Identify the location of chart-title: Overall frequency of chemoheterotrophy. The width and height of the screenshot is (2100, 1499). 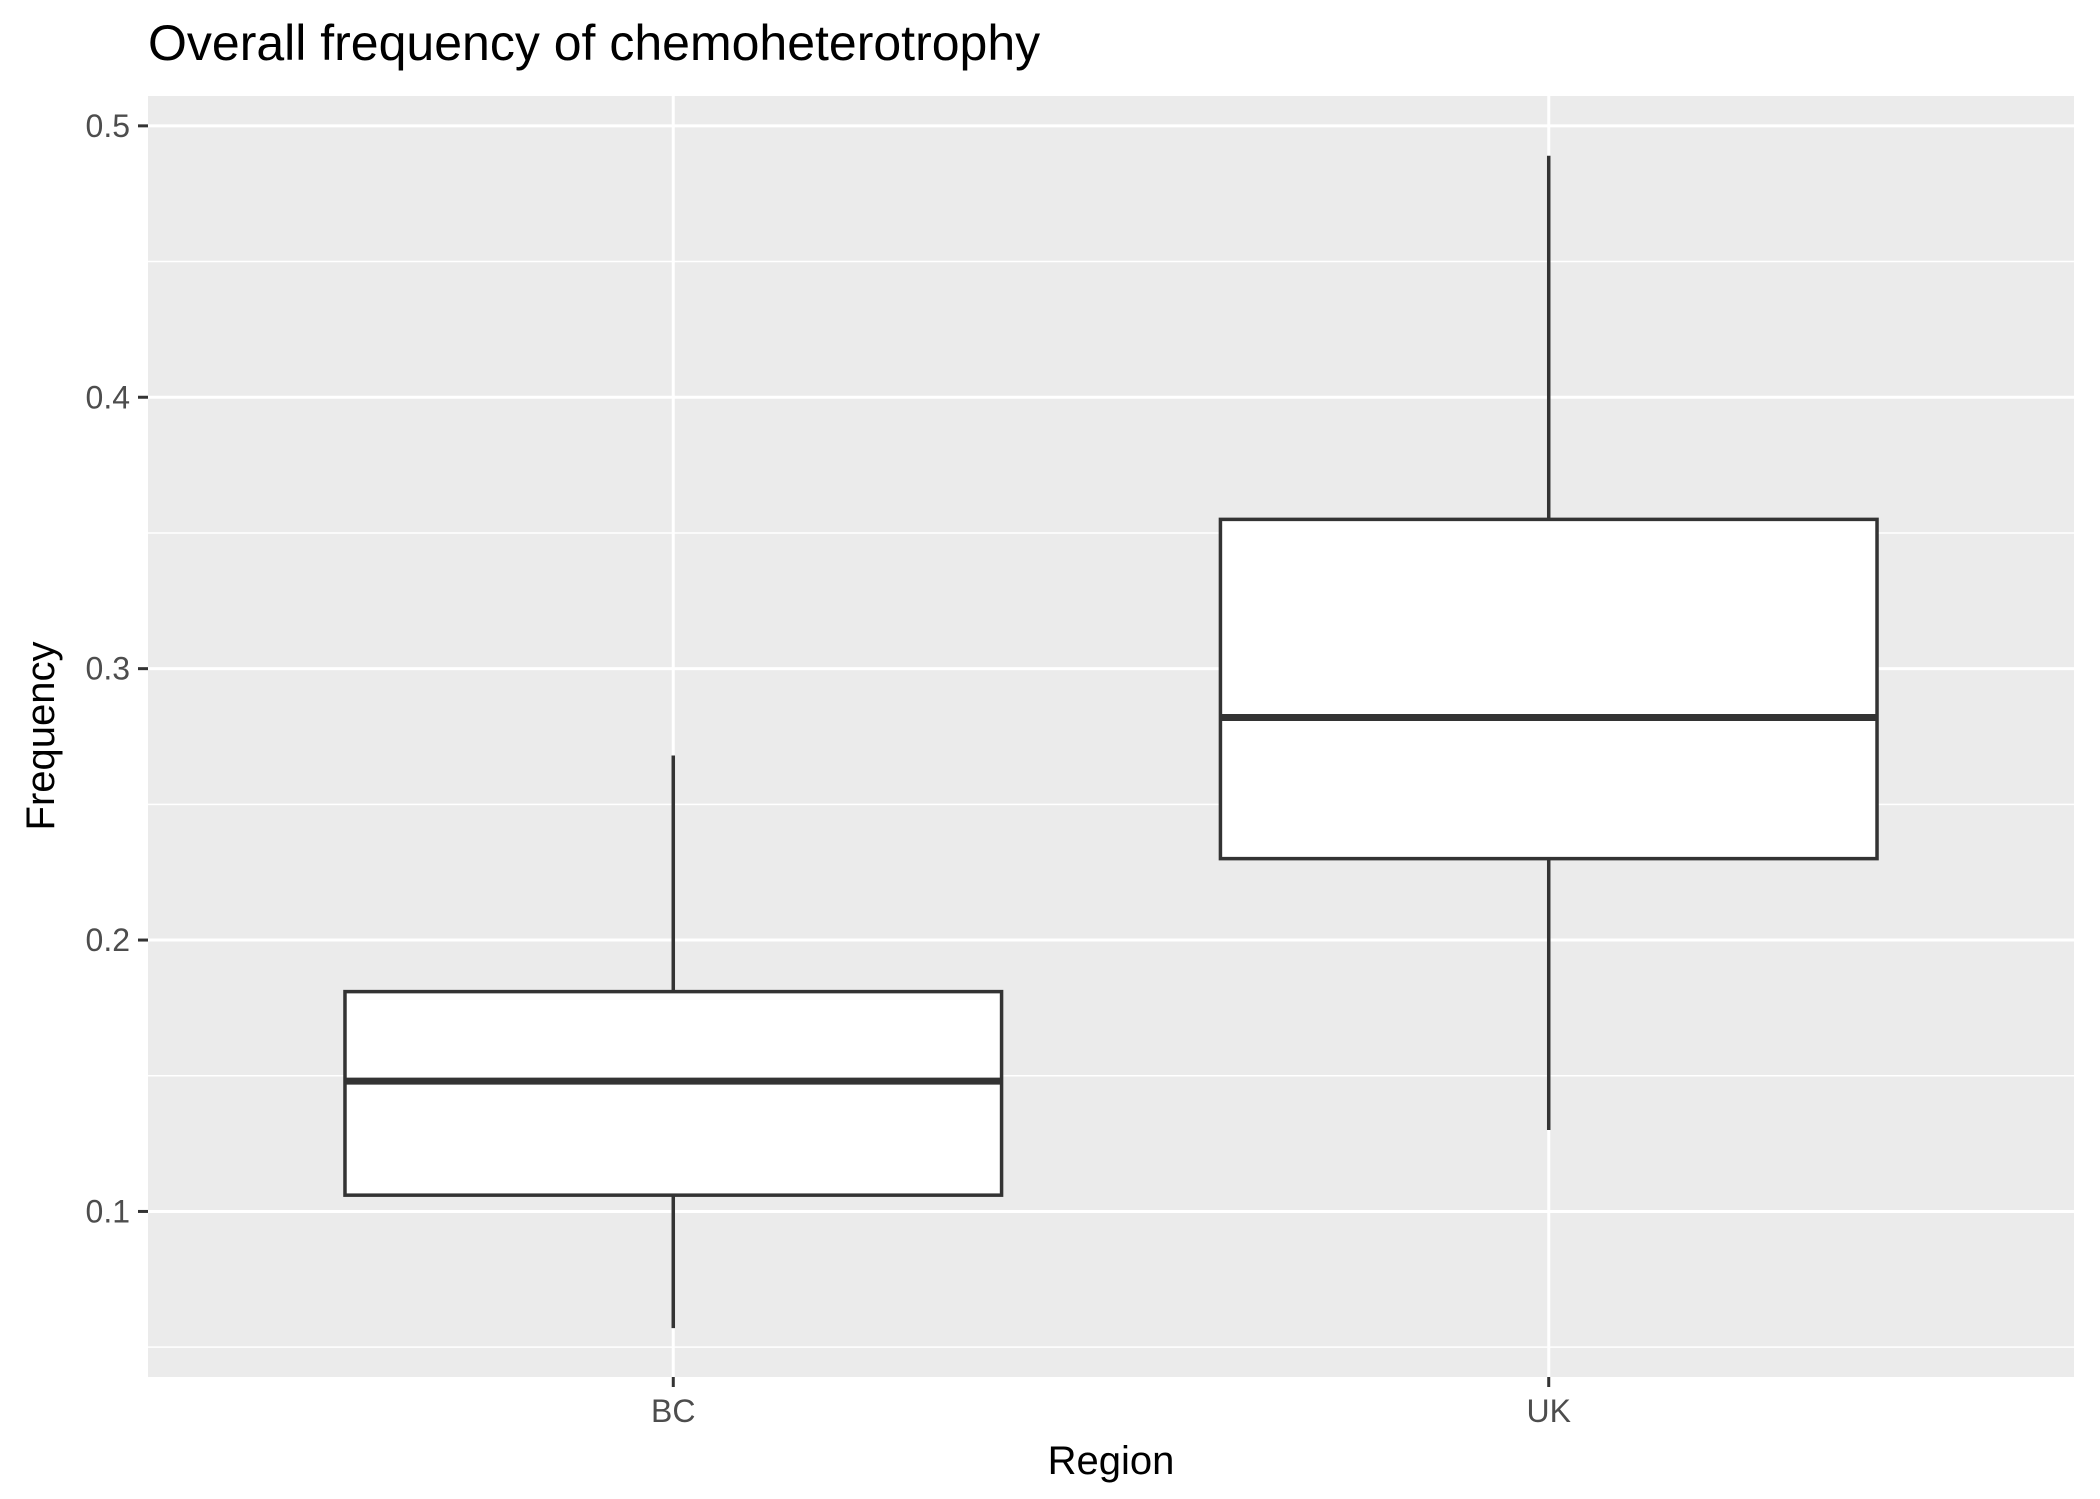
(594, 43).